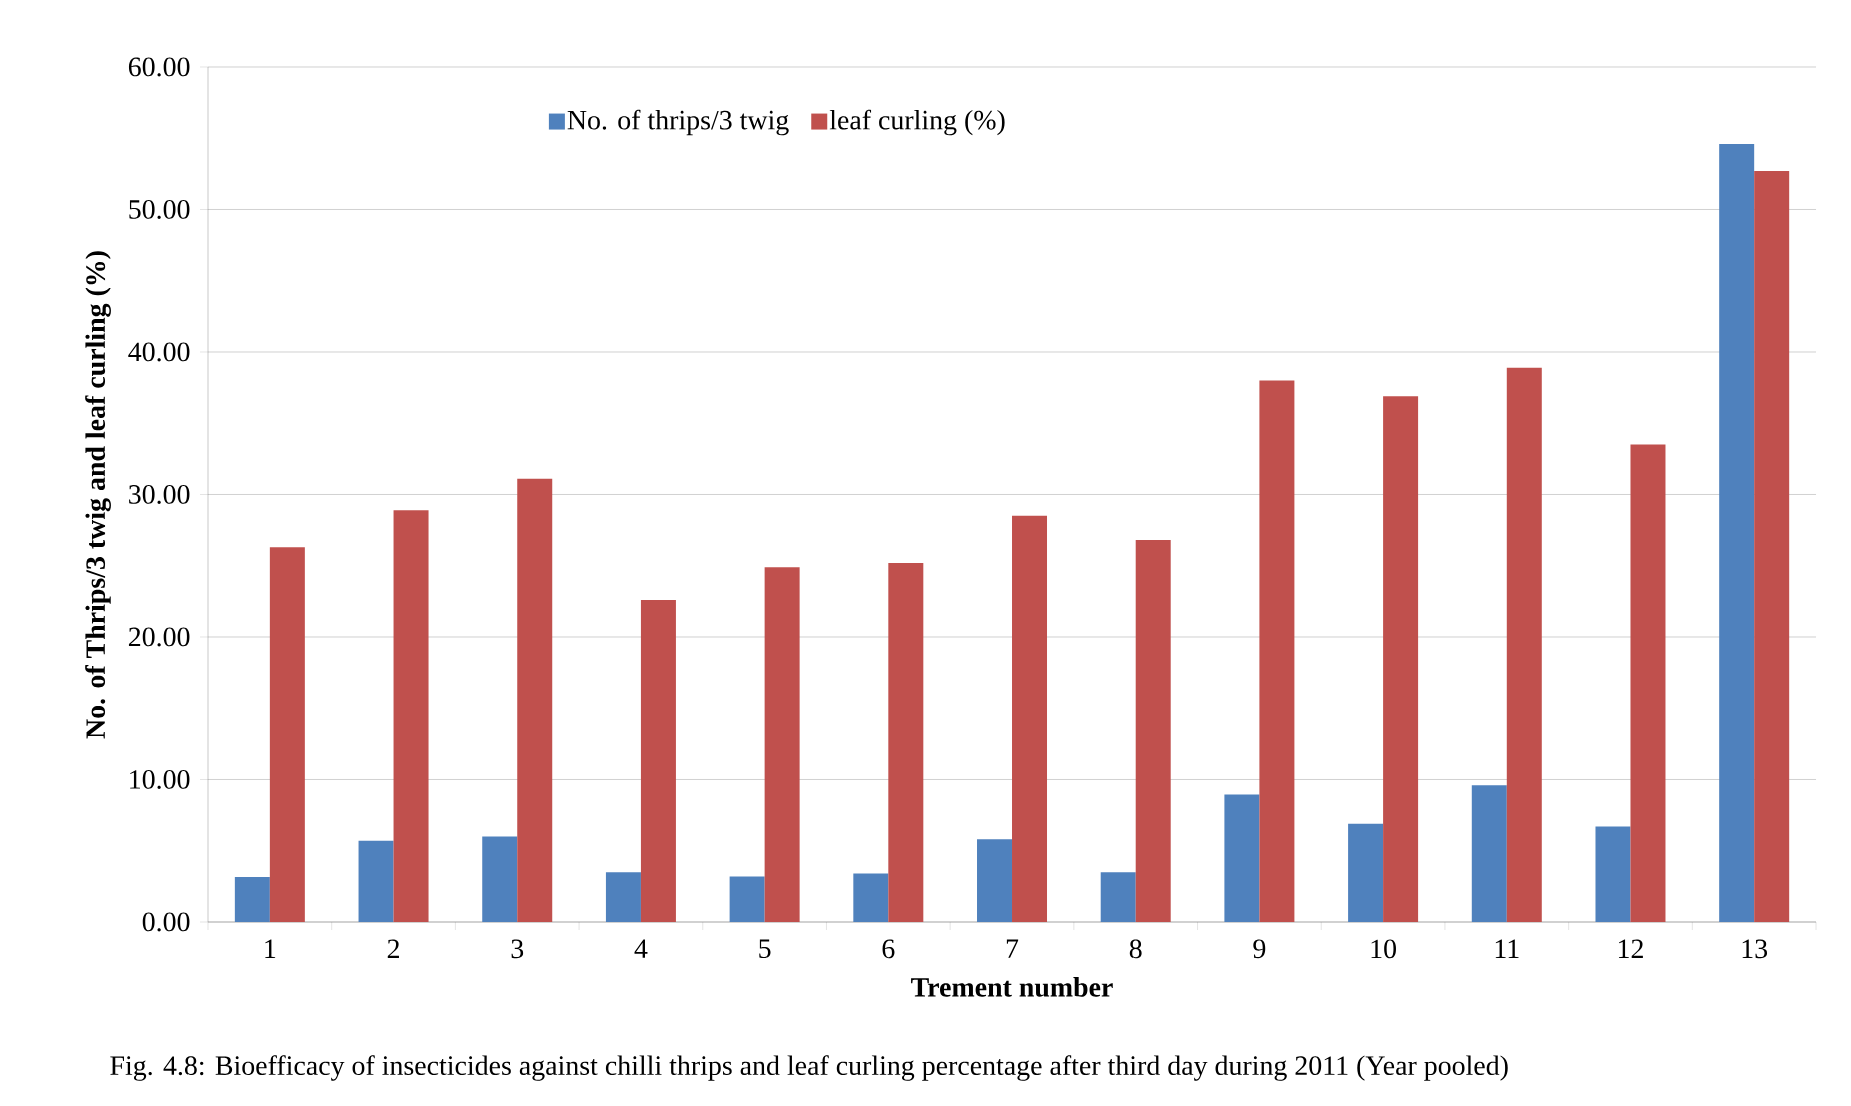 Image resolution: width=1851 pixels, height=1106 pixels. What do you see at coordinates (888, 949) in the screenshot?
I see `x-tick-label: 6` at bounding box center [888, 949].